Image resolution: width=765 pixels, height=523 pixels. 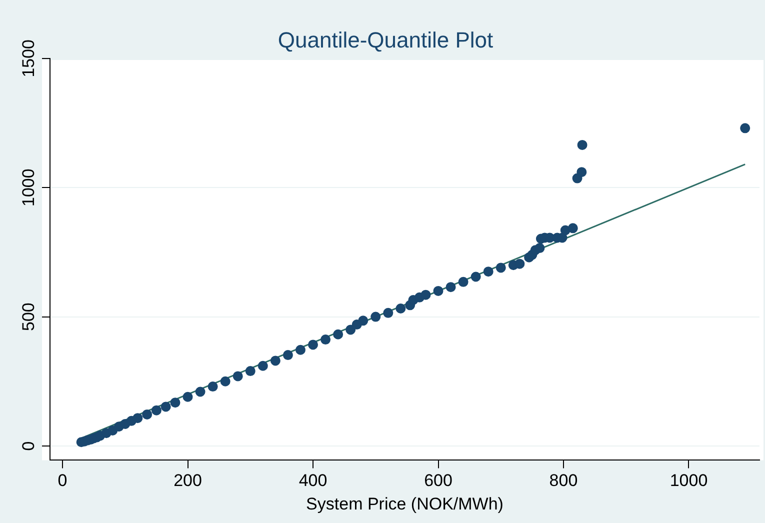 What do you see at coordinates (313, 480) in the screenshot?
I see `x-tick-label: 400` at bounding box center [313, 480].